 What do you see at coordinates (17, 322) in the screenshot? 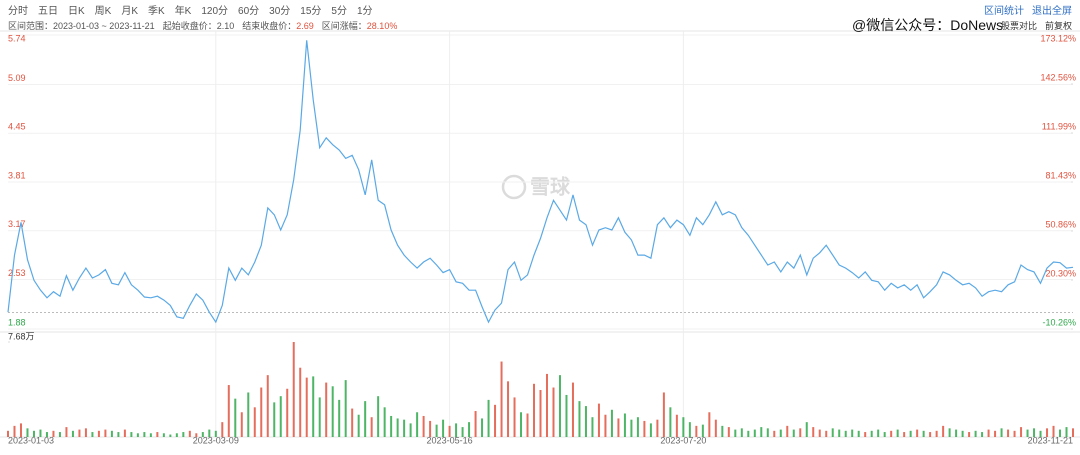
I see `y-tick-label: 1.88` at bounding box center [17, 322].